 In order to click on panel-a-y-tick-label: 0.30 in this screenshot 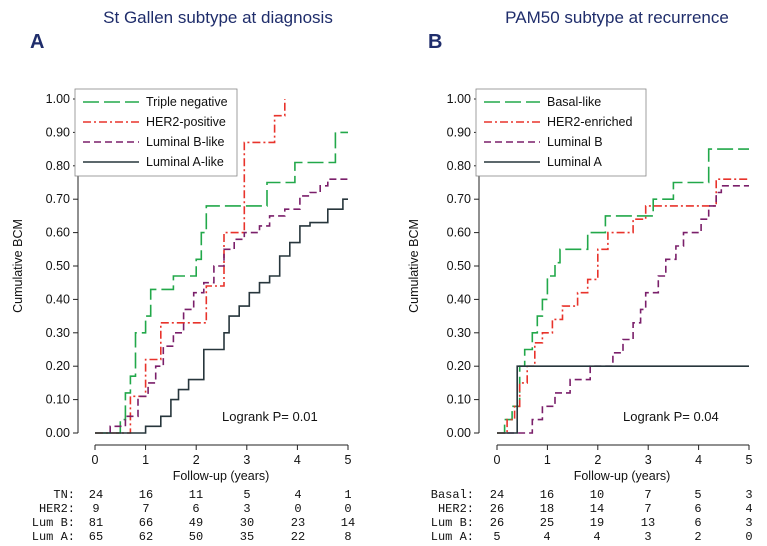, I will do `click(58, 333)`.